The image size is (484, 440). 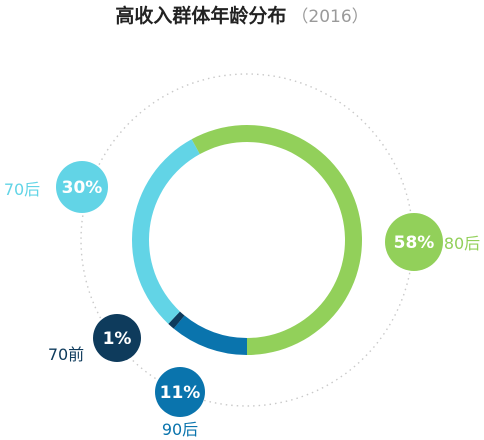 I want to click on donut-segment-70后, so click(x=165, y=231).